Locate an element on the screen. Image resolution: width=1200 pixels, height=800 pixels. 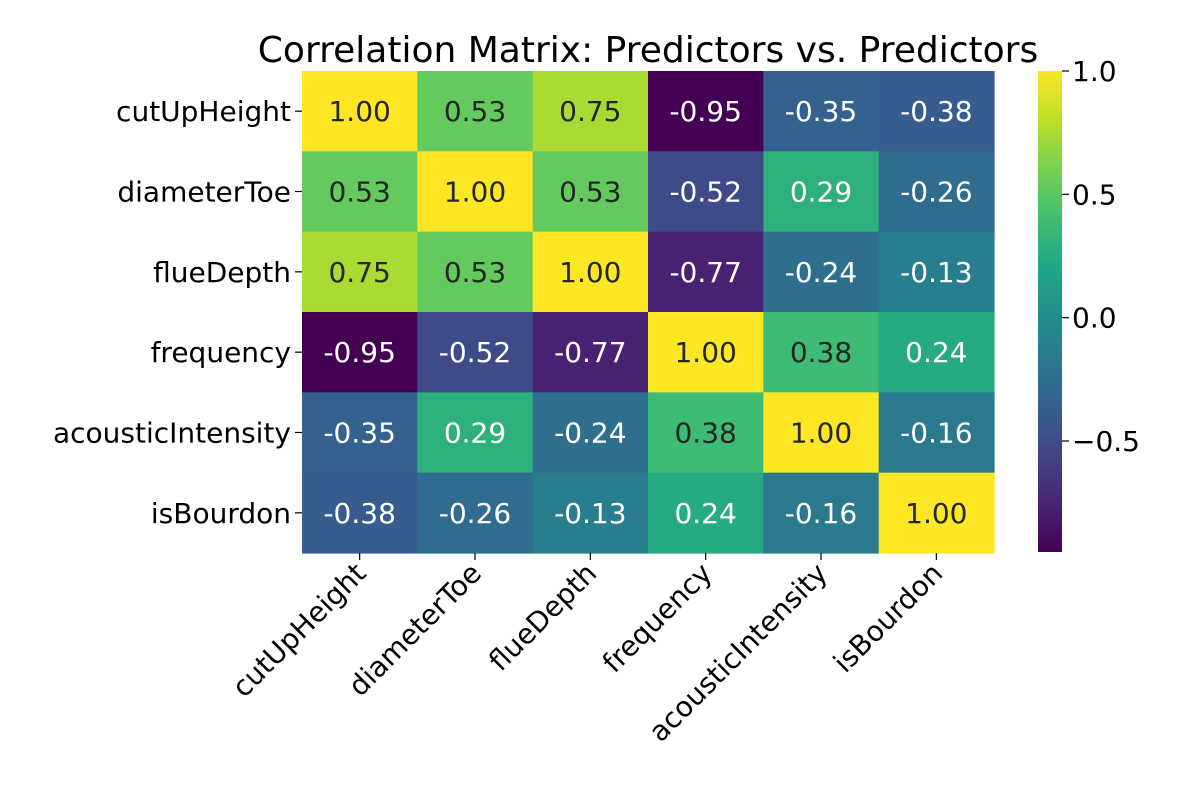
x-tick-label: frequency is located at coordinates (657, 618).